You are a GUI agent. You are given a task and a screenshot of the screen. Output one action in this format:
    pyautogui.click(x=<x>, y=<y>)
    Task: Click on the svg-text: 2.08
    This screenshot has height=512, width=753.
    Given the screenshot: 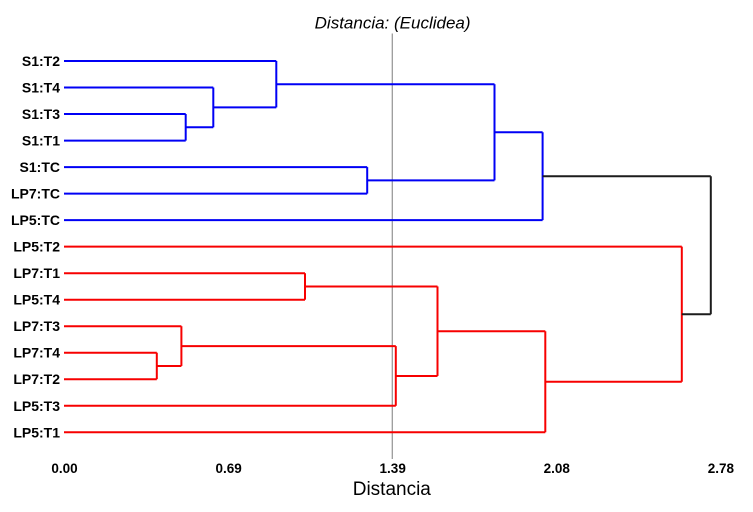 What is the action you would take?
    pyautogui.click(x=557, y=468)
    